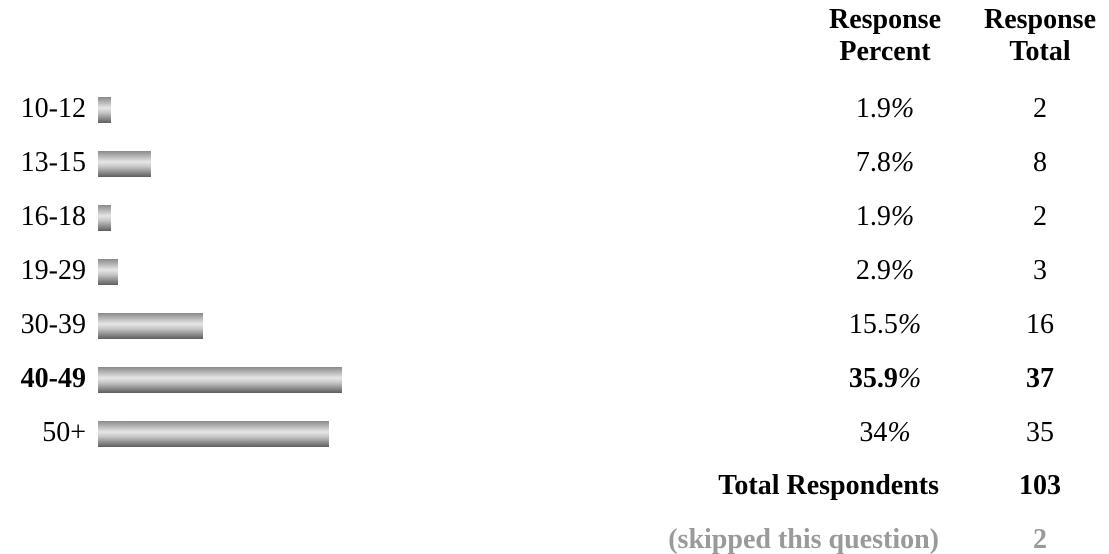 The image size is (1109, 554). What do you see at coordinates (1040, 270) in the screenshot?
I see `response-total-cell: 3` at bounding box center [1040, 270].